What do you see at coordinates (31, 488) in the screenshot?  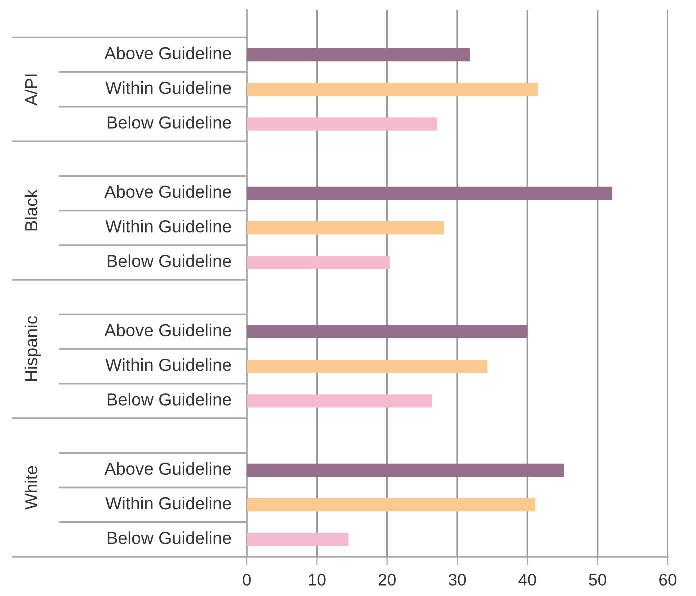 I see `text: White` at bounding box center [31, 488].